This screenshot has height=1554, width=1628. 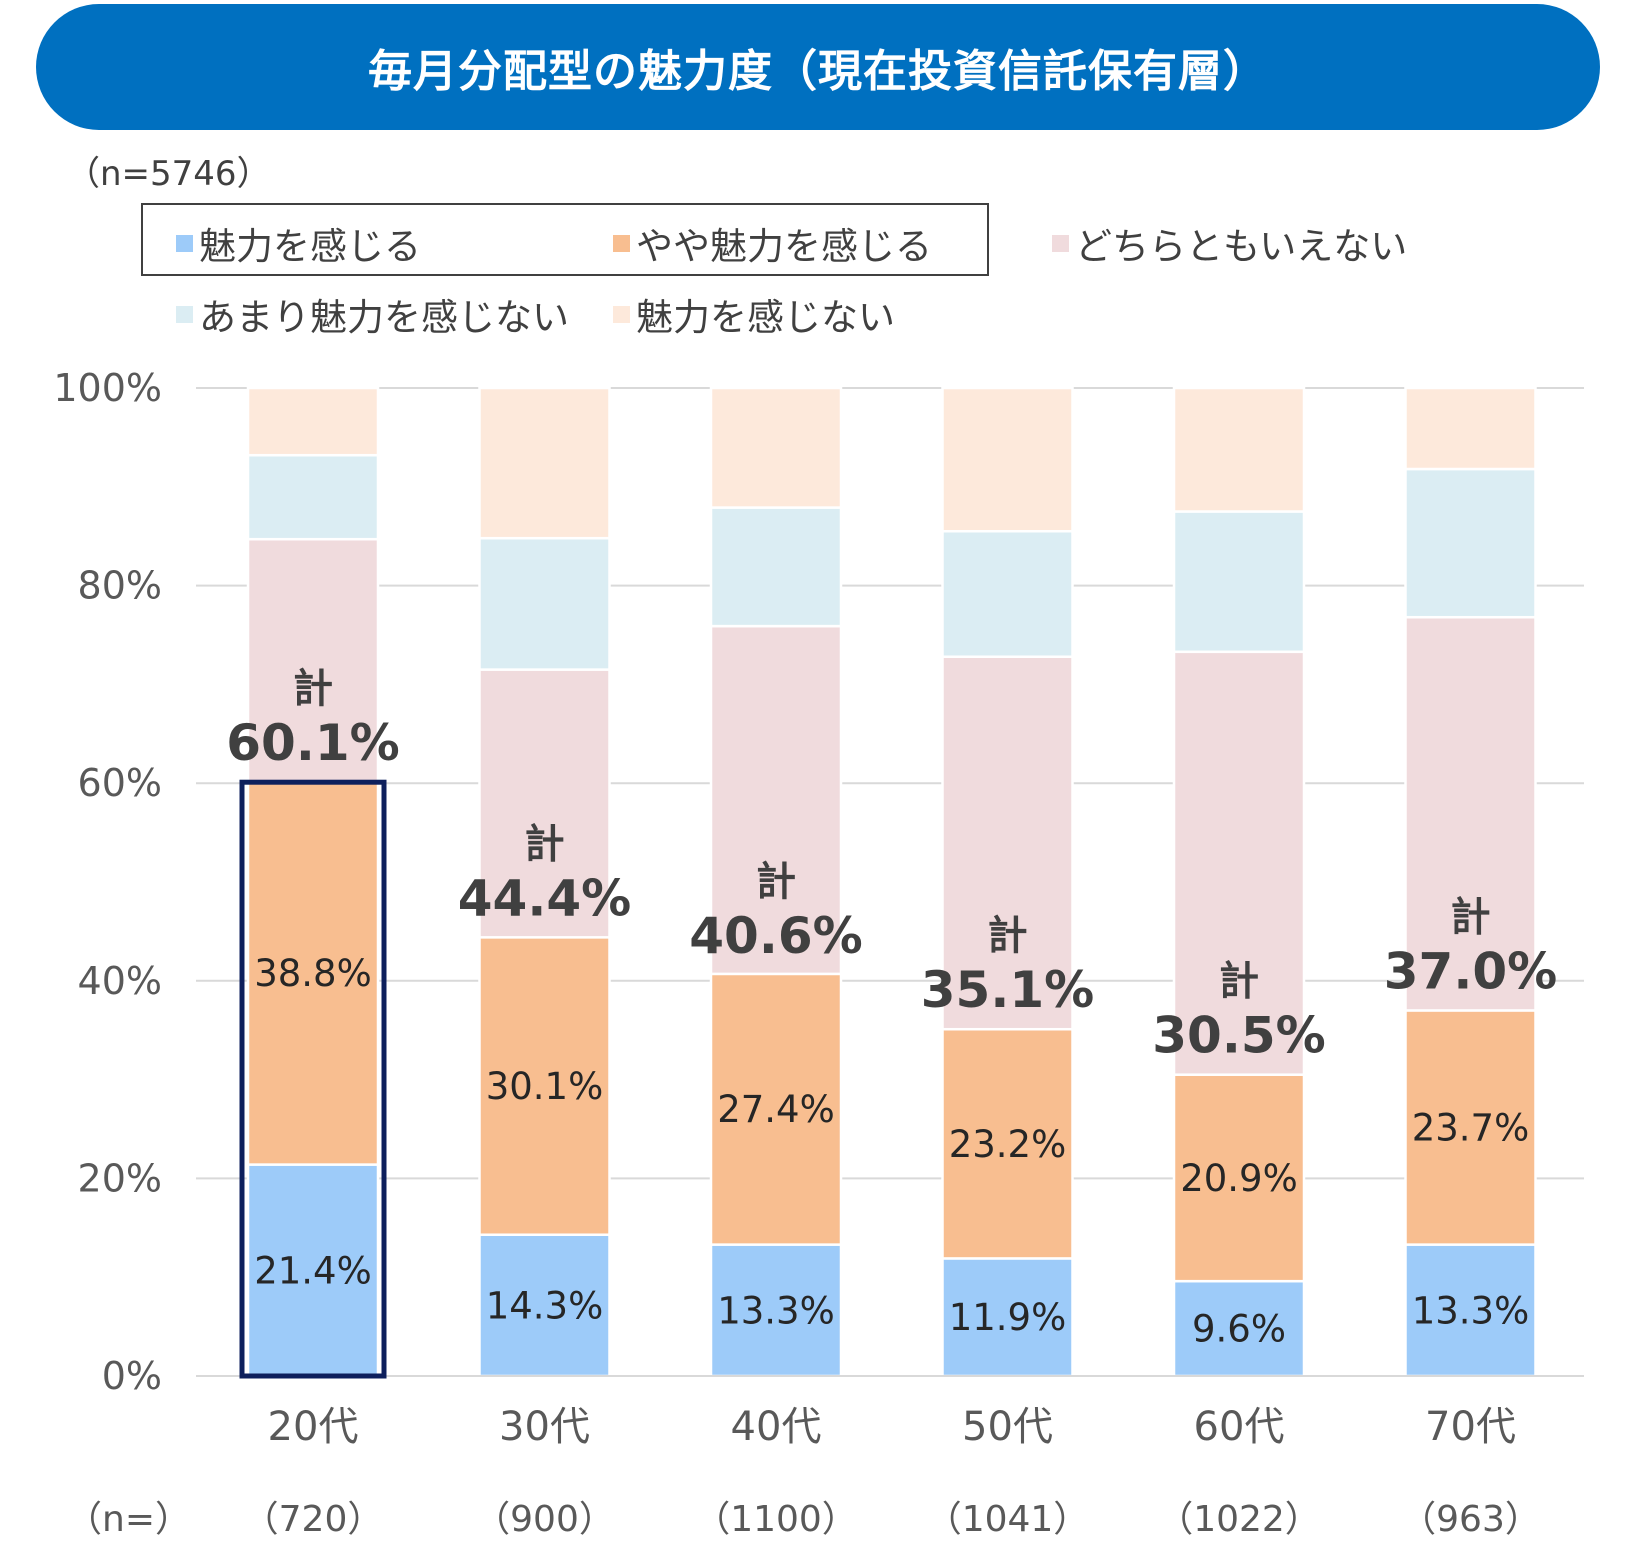 I want to click on sample-size-label: （1041）, so click(x=1008, y=1519).